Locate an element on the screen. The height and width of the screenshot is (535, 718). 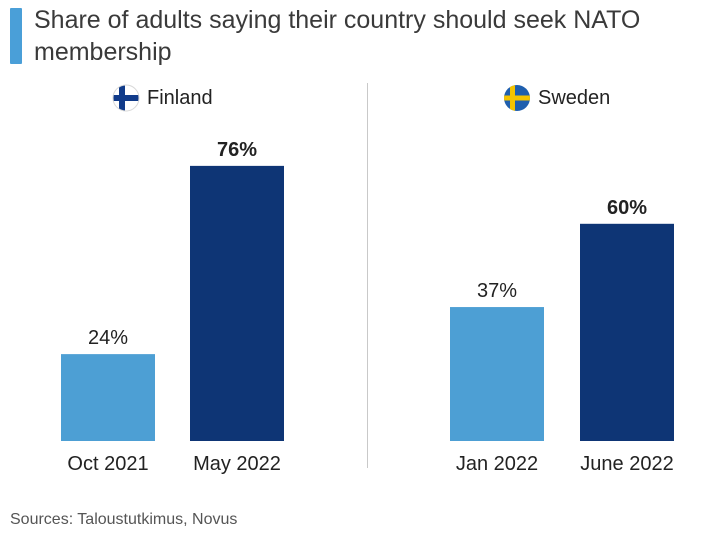
value-label-sweden-jan-2022: 37% is located at coordinates (497, 291).